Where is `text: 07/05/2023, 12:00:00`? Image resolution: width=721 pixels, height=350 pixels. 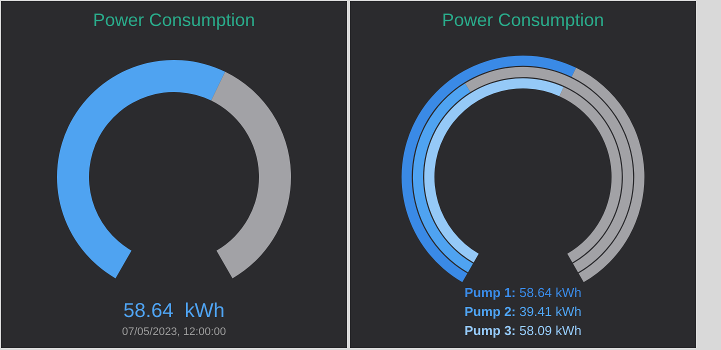
text: 07/05/2023, 12:00:00 is located at coordinates (174, 332).